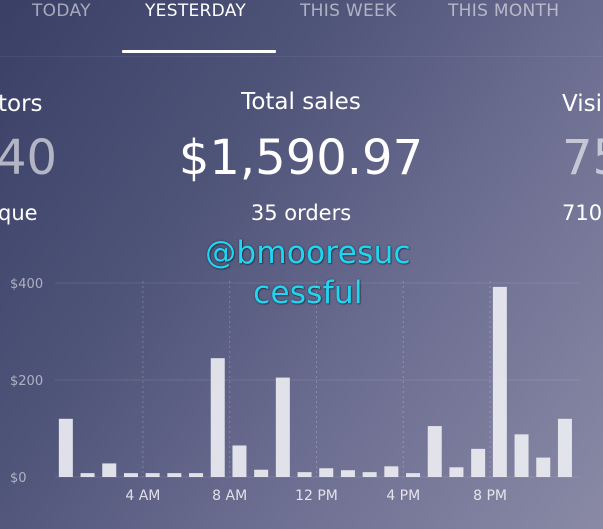  What do you see at coordinates (316, 496) in the screenshot?
I see `x-tick-label: 12 PM` at bounding box center [316, 496].